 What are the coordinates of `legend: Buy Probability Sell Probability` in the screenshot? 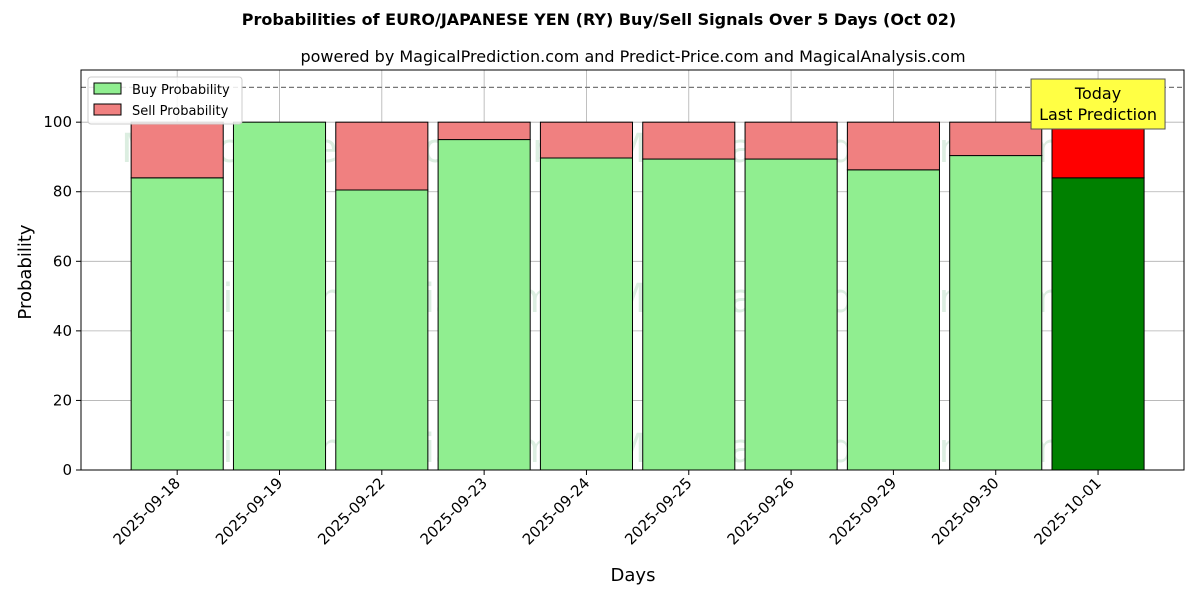 It's located at (165, 100).